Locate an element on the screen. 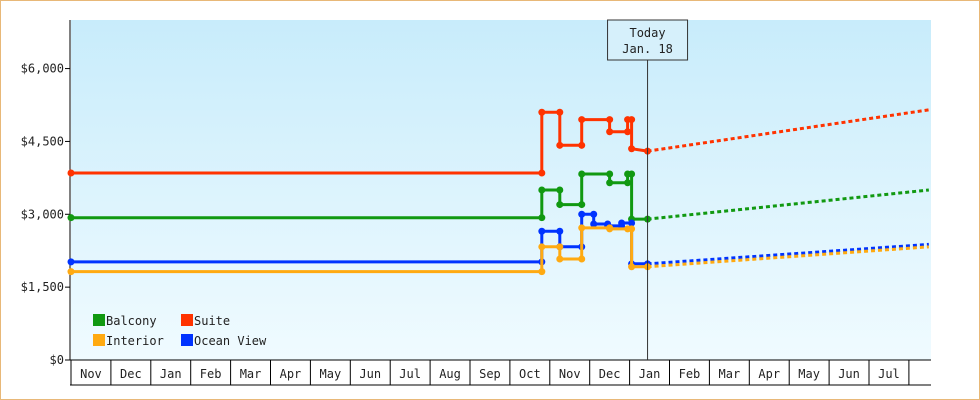 This screenshot has width=980, height=400. legend-item-interior: Interior is located at coordinates (128, 341).